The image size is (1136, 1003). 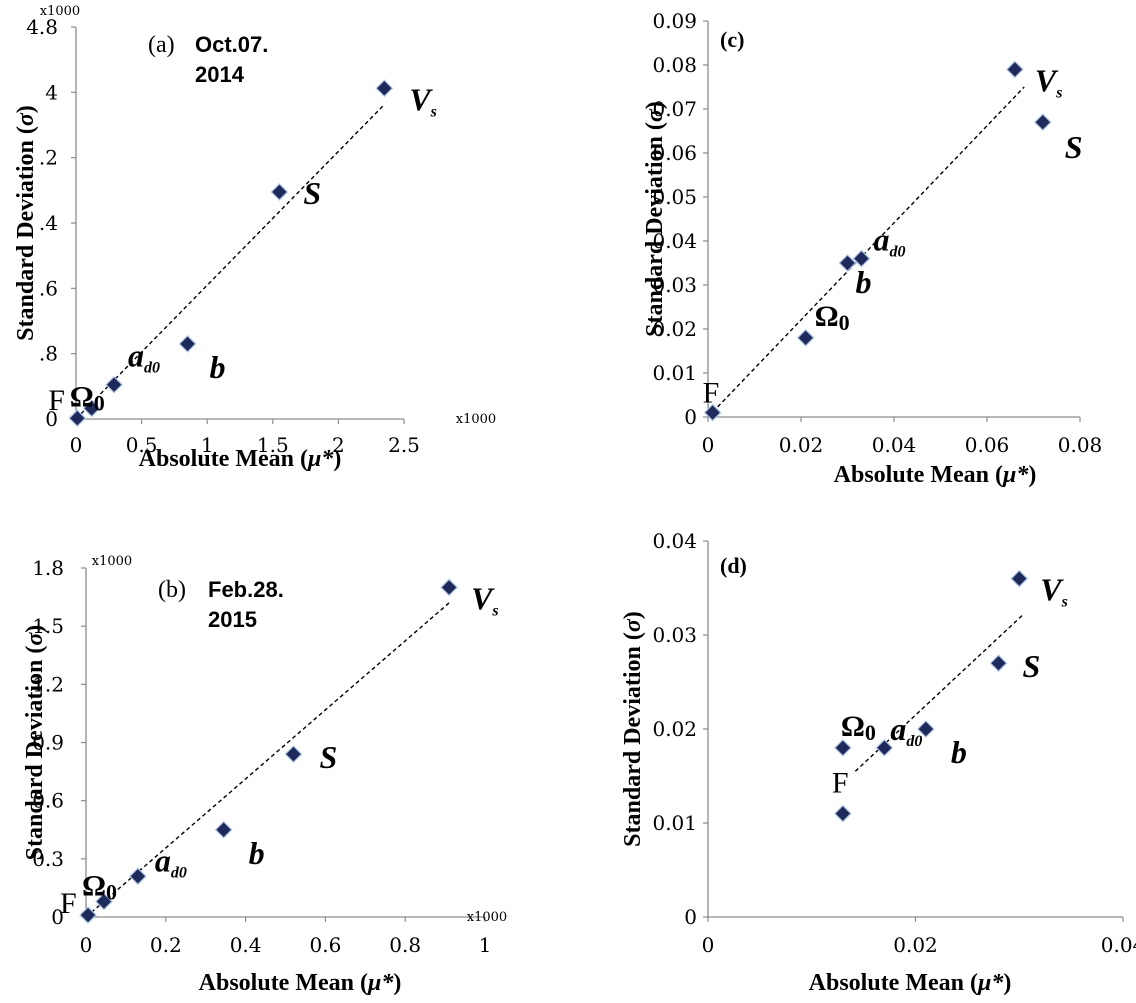 I want to click on panel-b-point-label-vs: Vs, so click(x=485, y=599).